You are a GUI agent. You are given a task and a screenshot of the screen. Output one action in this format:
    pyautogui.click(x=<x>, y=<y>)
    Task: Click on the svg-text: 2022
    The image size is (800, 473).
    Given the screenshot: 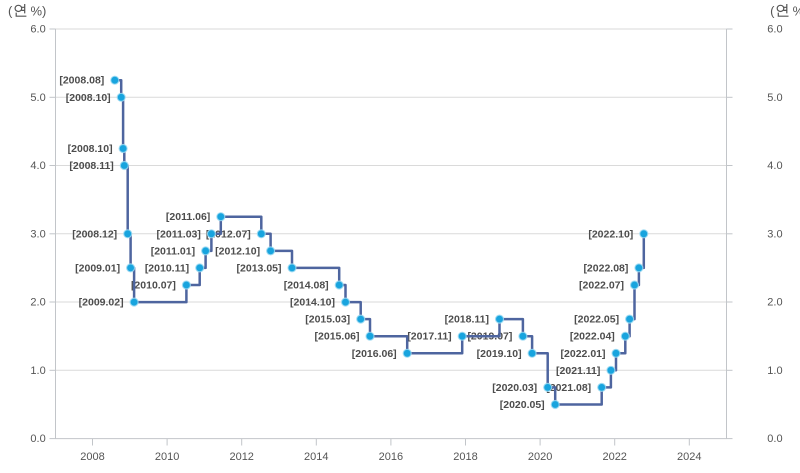 What is the action you would take?
    pyautogui.click(x=614, y=457)
    